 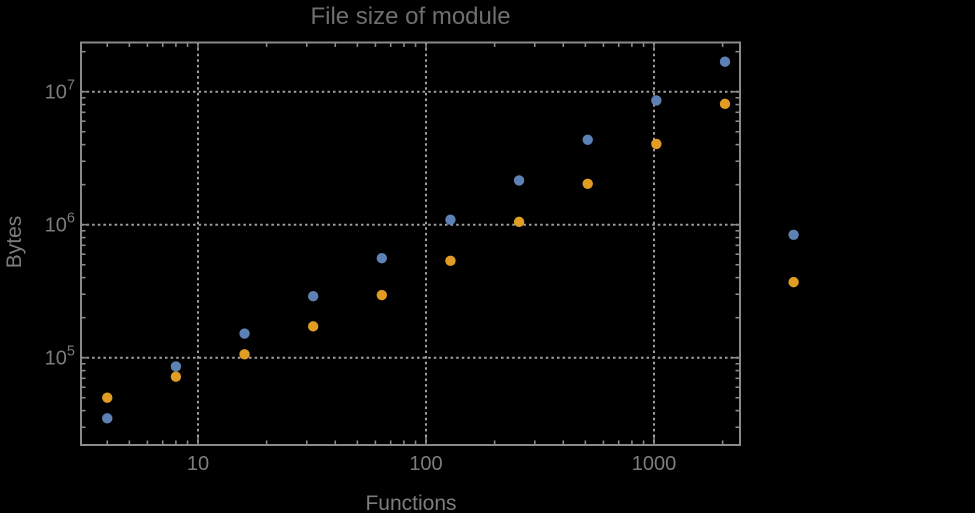 I want to click on chart-title: File size of module, so click(x=410, y=16).